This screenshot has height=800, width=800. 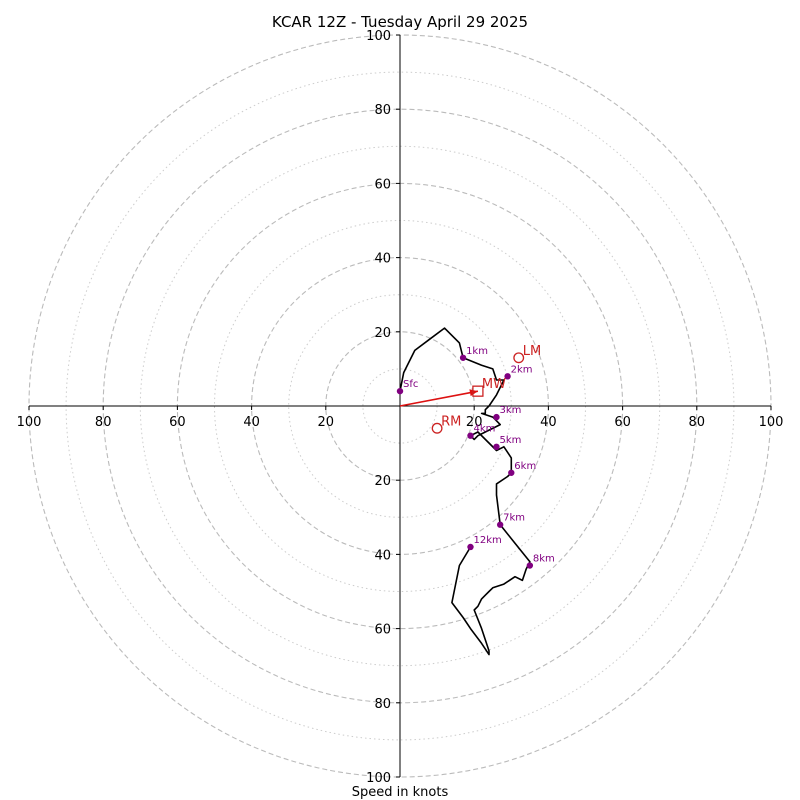 I want to click on hodograph-line, so click(x=465, y=491).